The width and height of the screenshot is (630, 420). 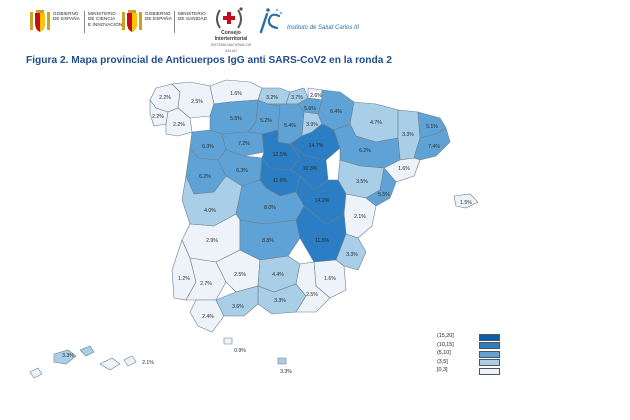 I want to click on province-santa-cruz-de-tenerife, so click(x=83, y=367).